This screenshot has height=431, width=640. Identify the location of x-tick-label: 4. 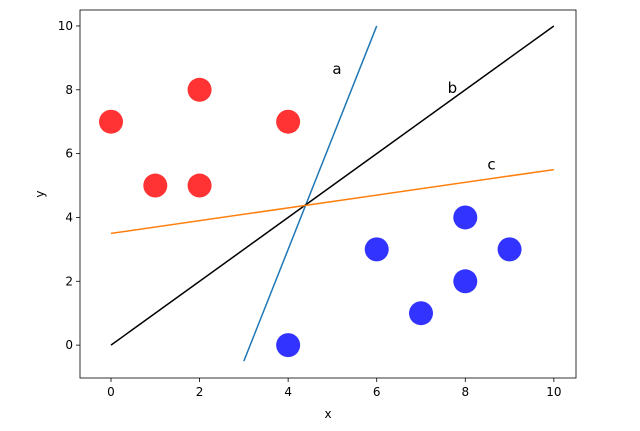
(288, 392).